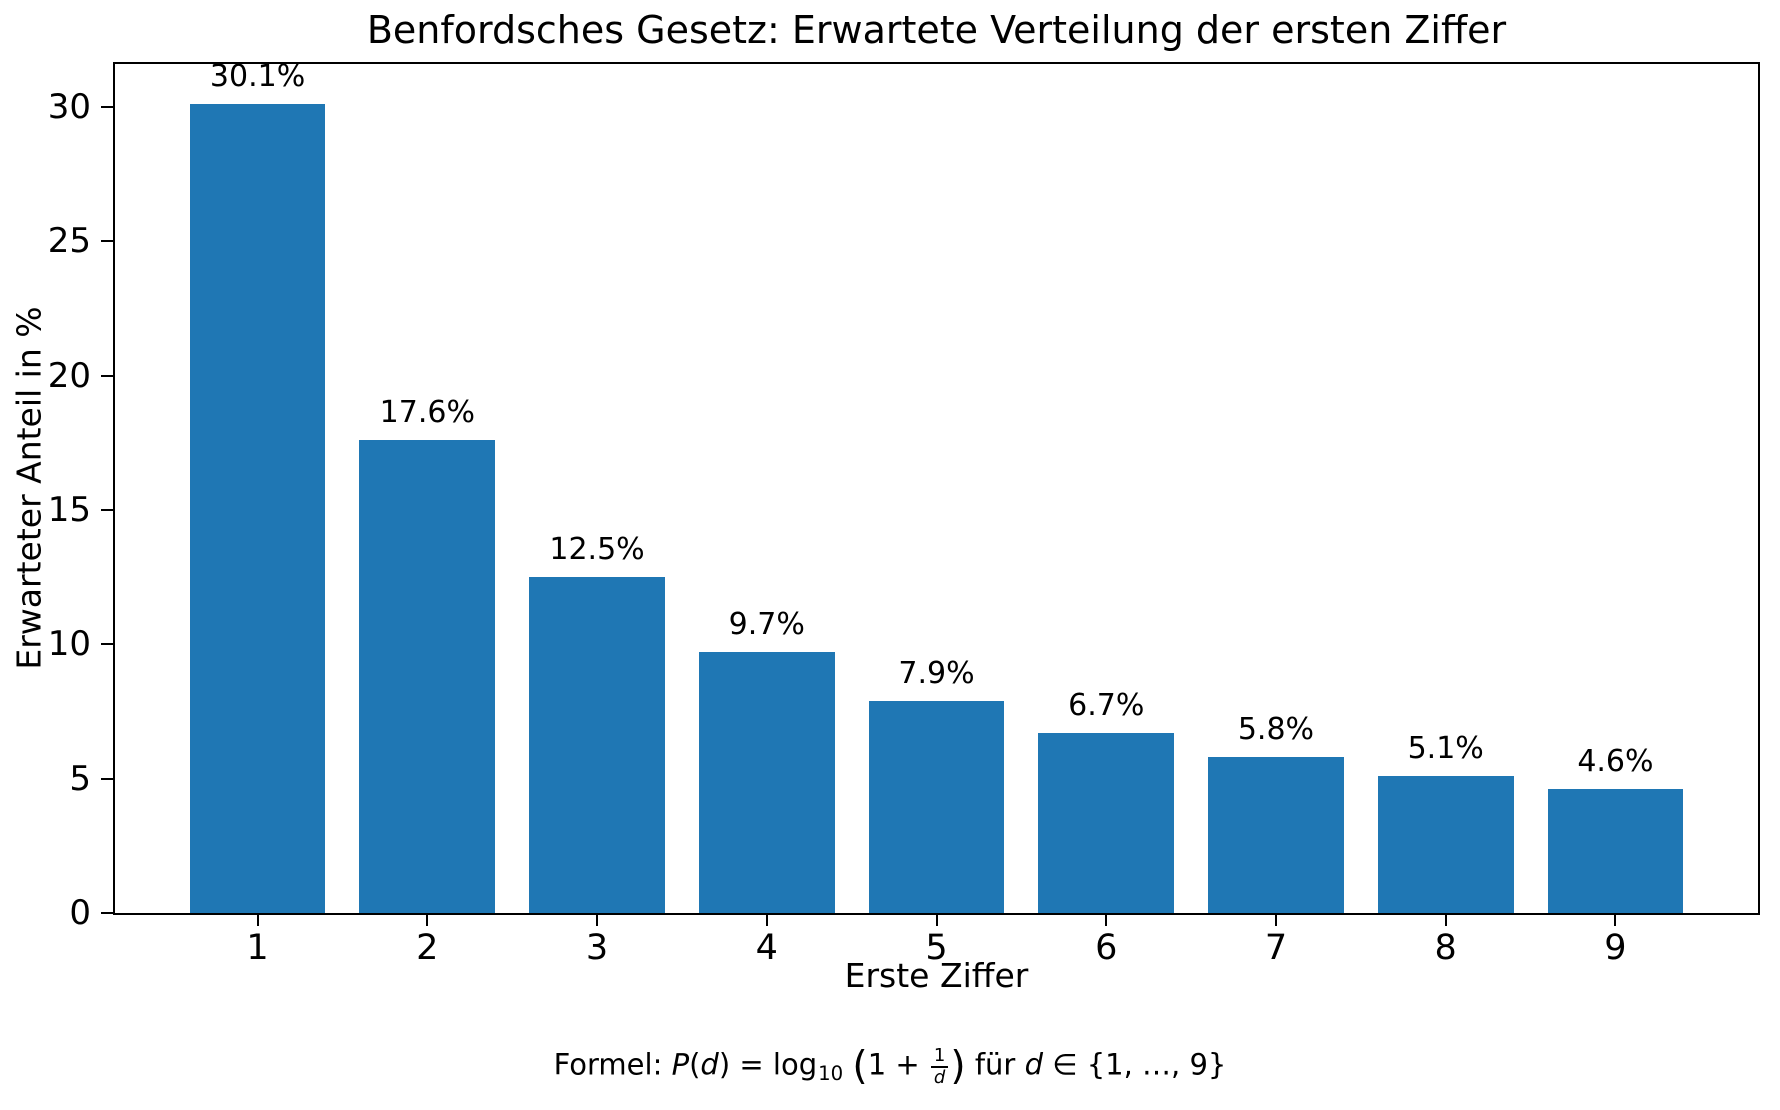  Describe the element at coordinates (1445, 748) in the screenshot. I see `bar-value-label: 5.1%` at that location.